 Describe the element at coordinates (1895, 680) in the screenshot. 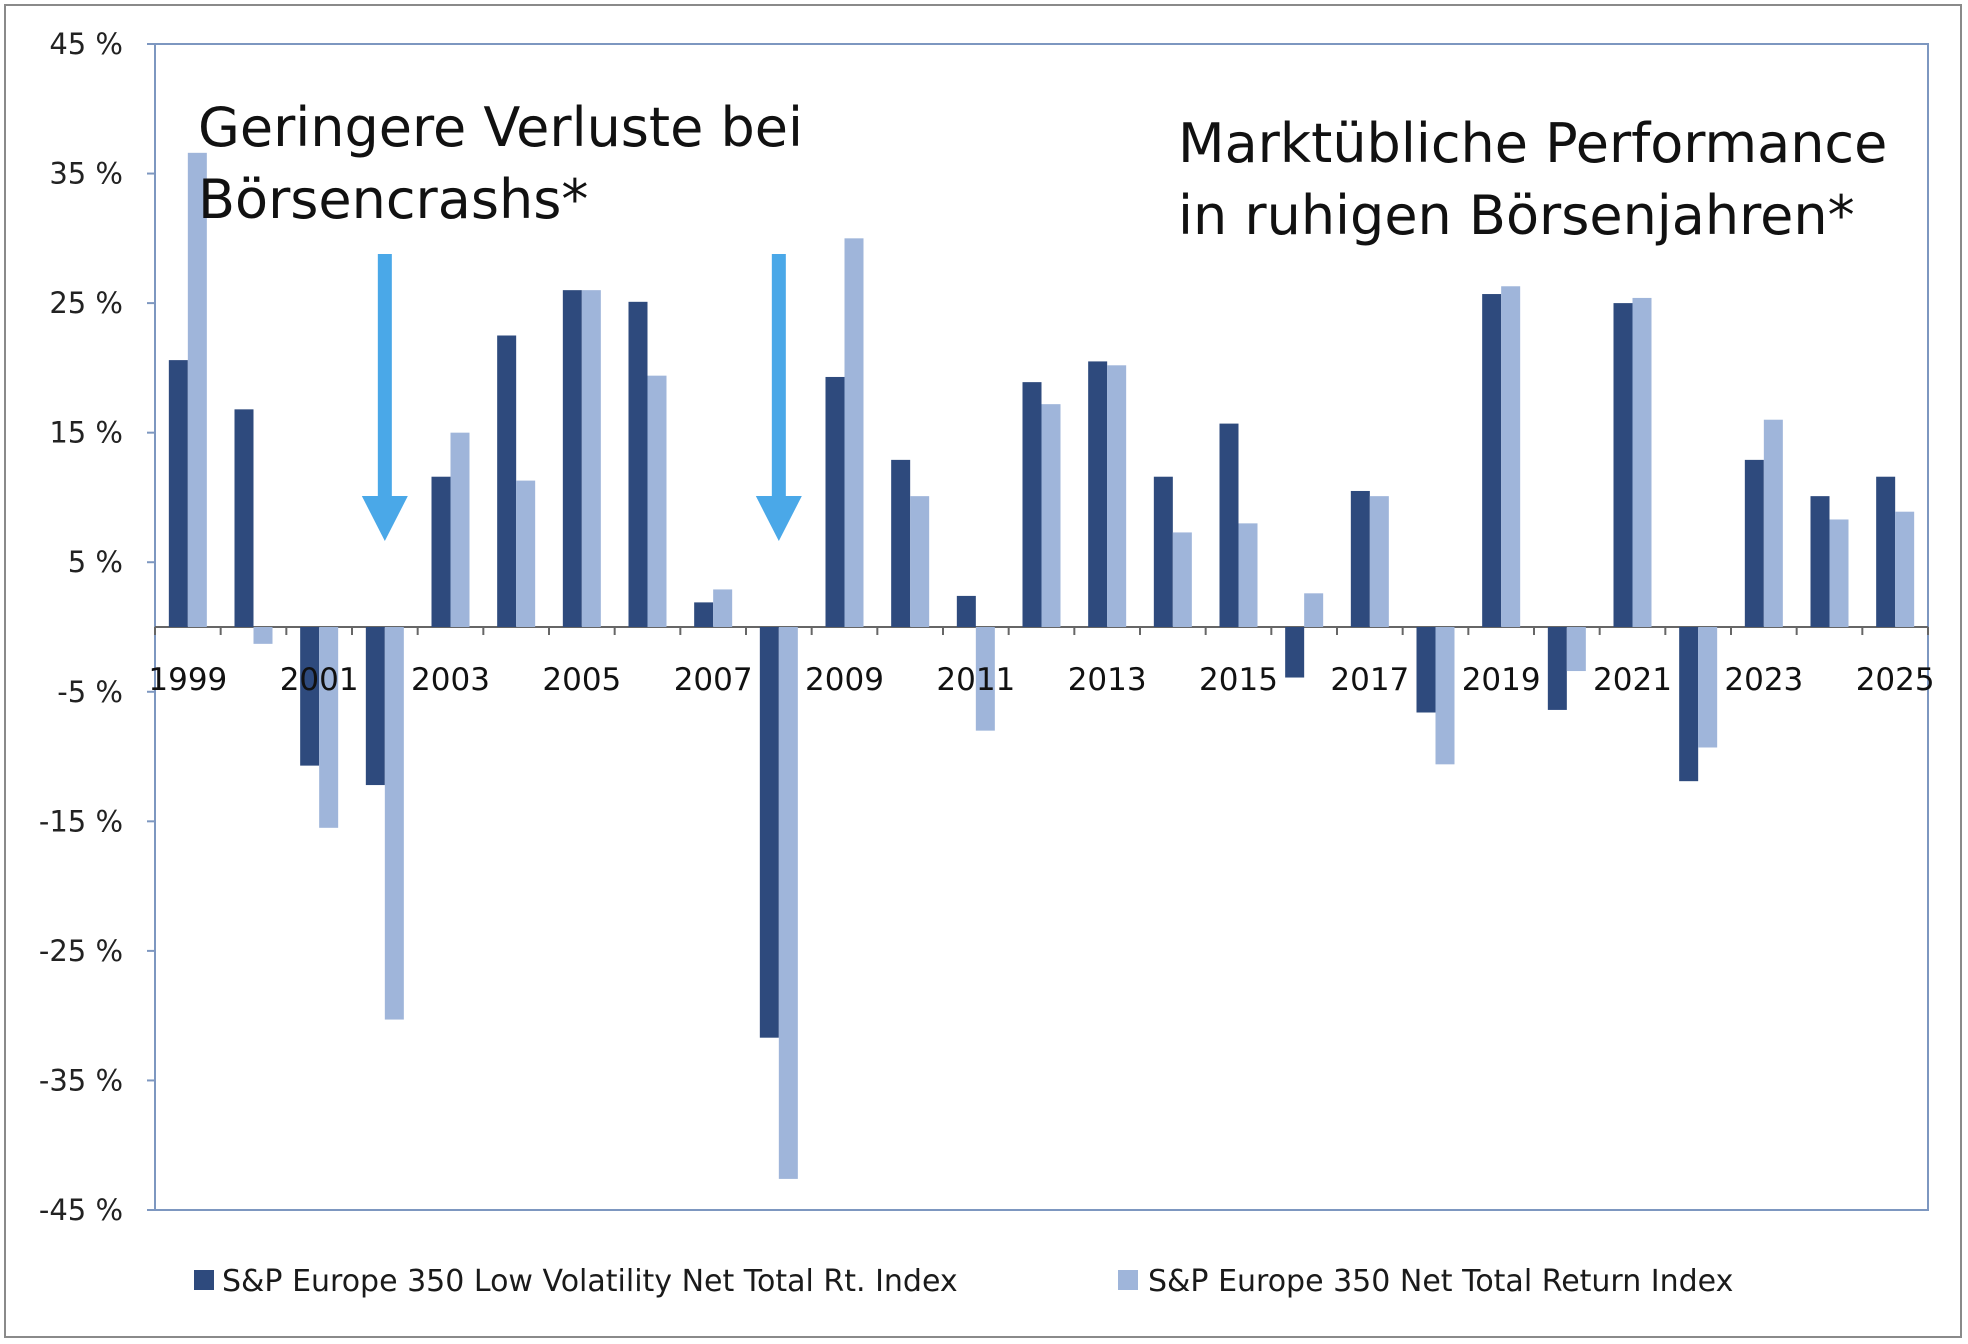

I see `x-tick-label: 2025` at that location.